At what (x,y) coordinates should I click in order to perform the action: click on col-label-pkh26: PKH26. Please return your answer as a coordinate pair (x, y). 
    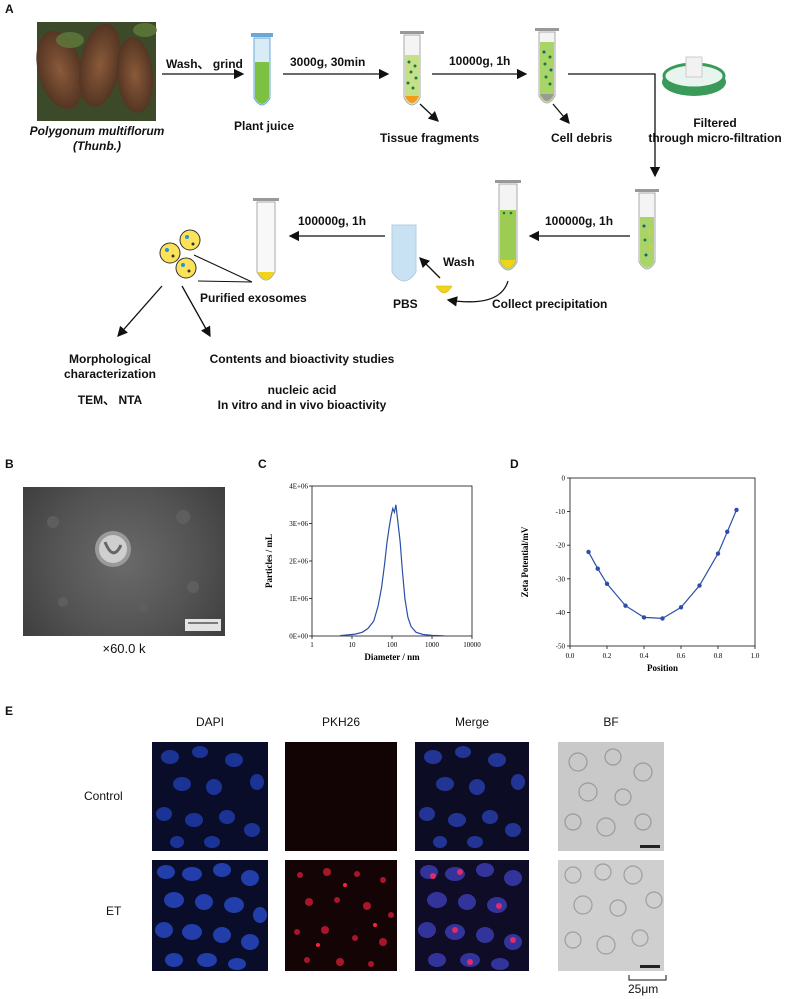
    Looking at the image, I should click on (341, 722).